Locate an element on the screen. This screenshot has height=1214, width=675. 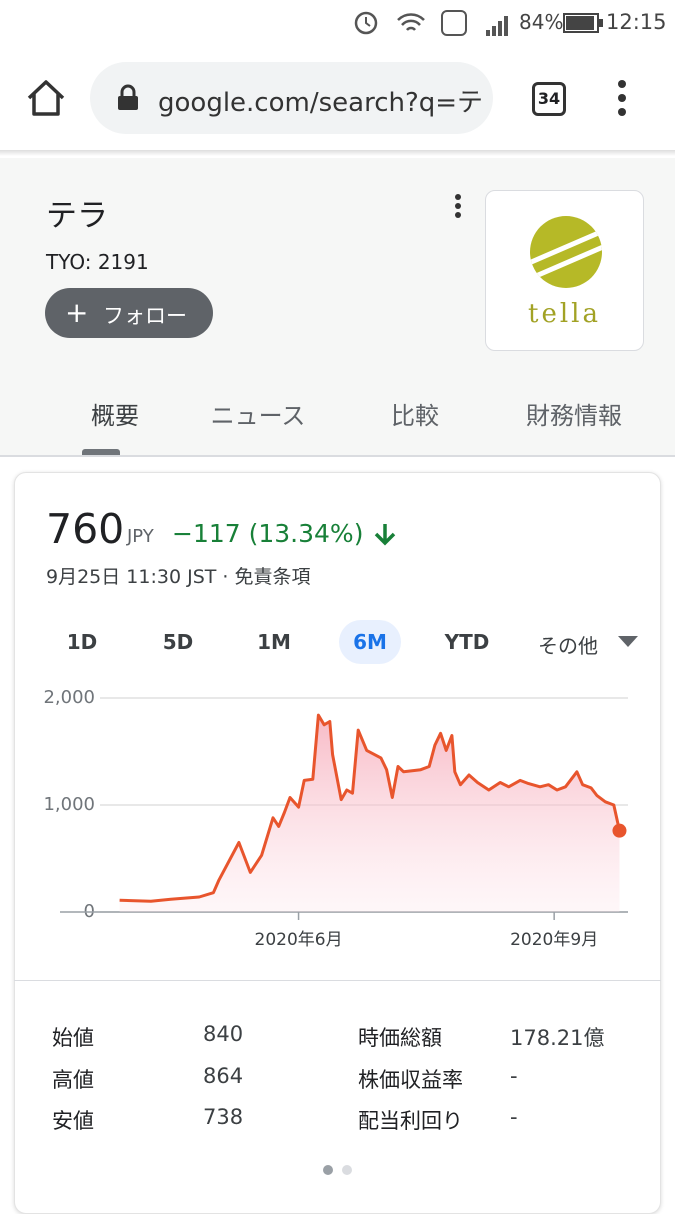
logo-box: tella is located at coordinates (564, 270).